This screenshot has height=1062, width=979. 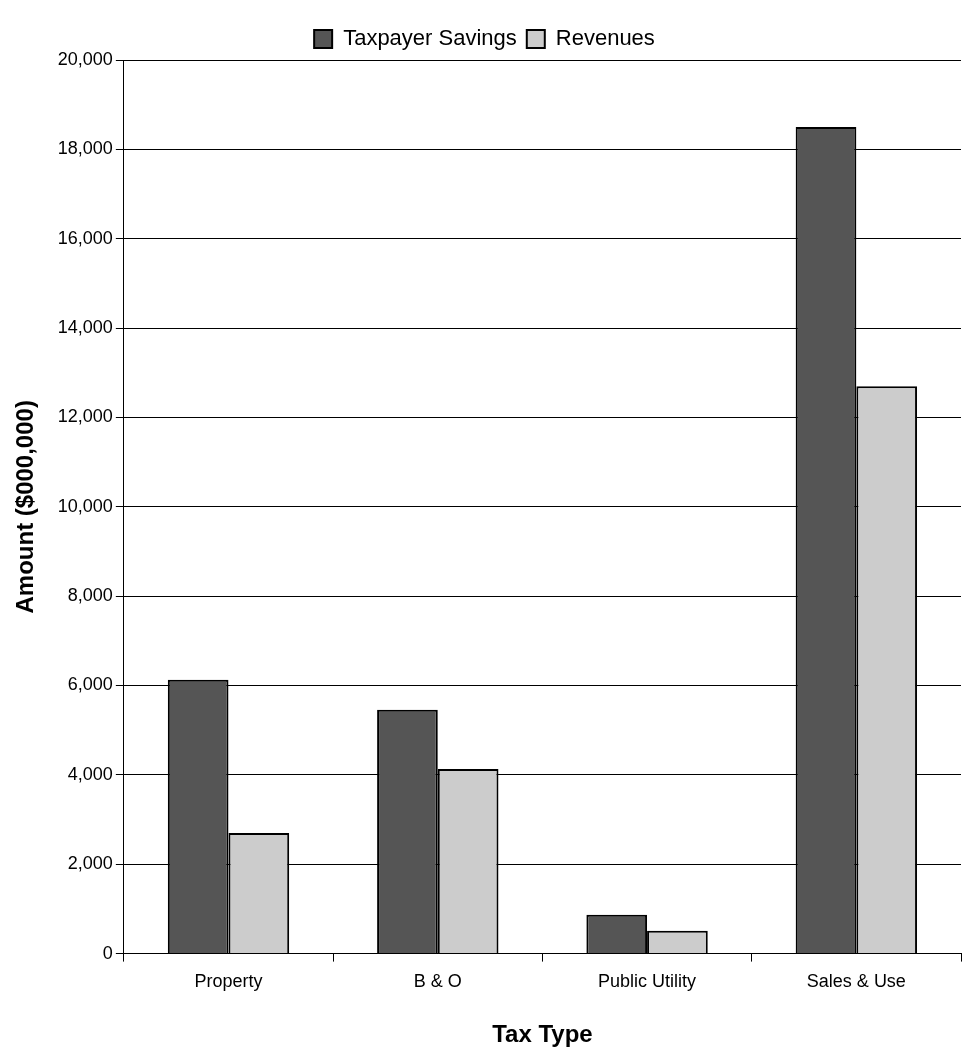 I want to click on legend-label: Taxpayer Savings, so click(x=430, y=38).